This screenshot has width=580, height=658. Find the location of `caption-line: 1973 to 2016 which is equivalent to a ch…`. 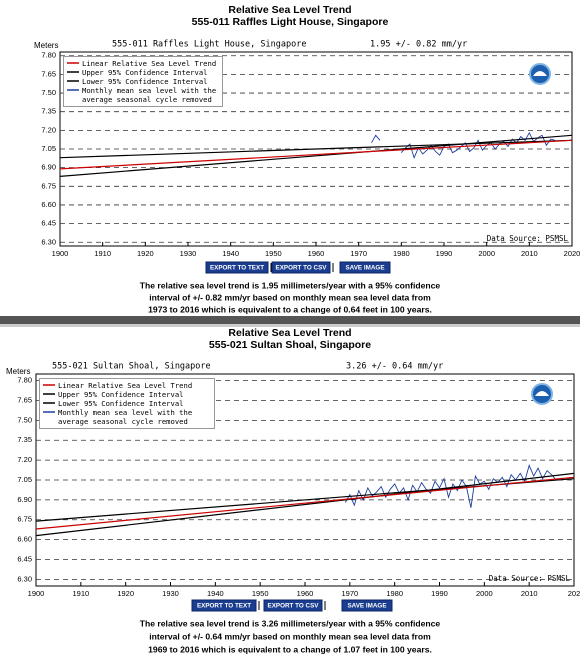

caption-line: 1973 to 2016 which is equivalent to a ch… is located at coordinates (290, 309).